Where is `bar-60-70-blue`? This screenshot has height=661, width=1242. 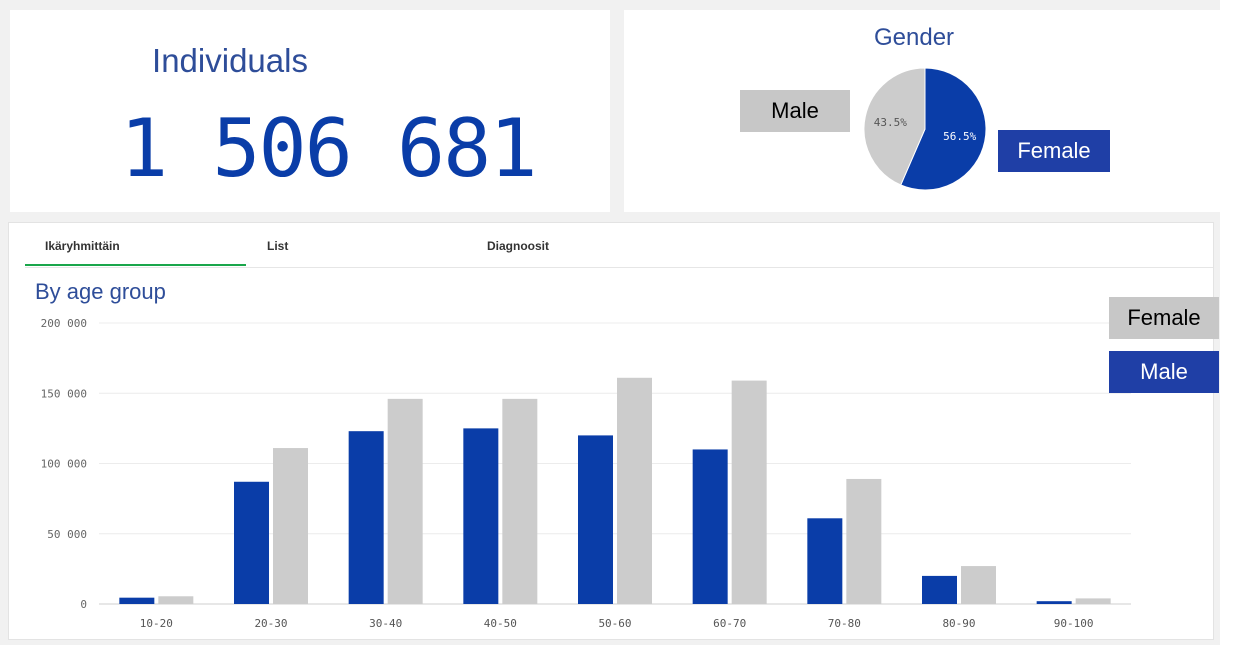 bar-60-70-blue is located at coordinates (710, 526).